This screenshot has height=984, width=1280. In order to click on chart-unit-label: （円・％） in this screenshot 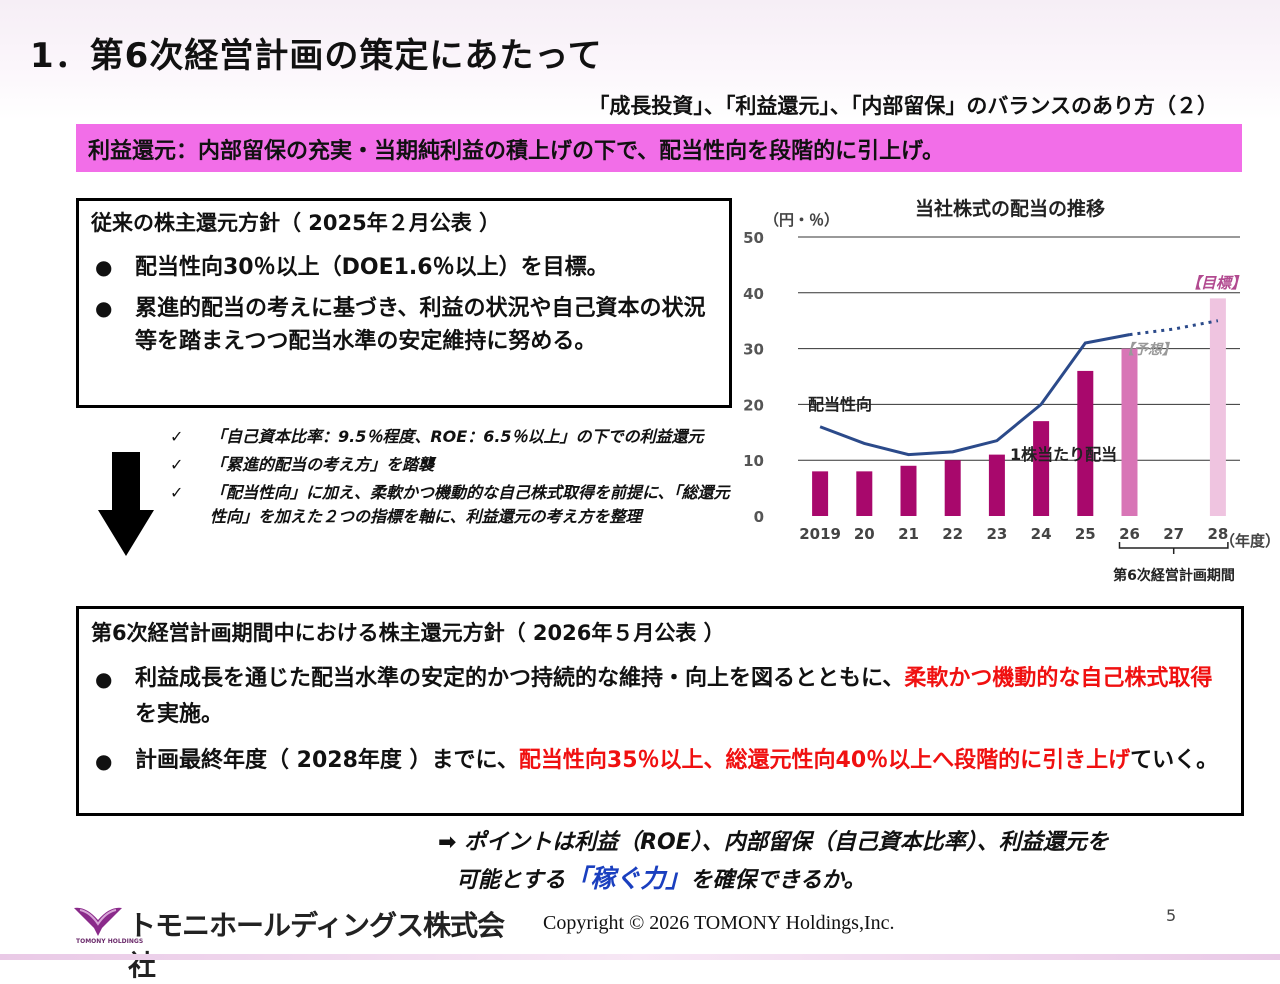, I will do `click(801, 220)`.